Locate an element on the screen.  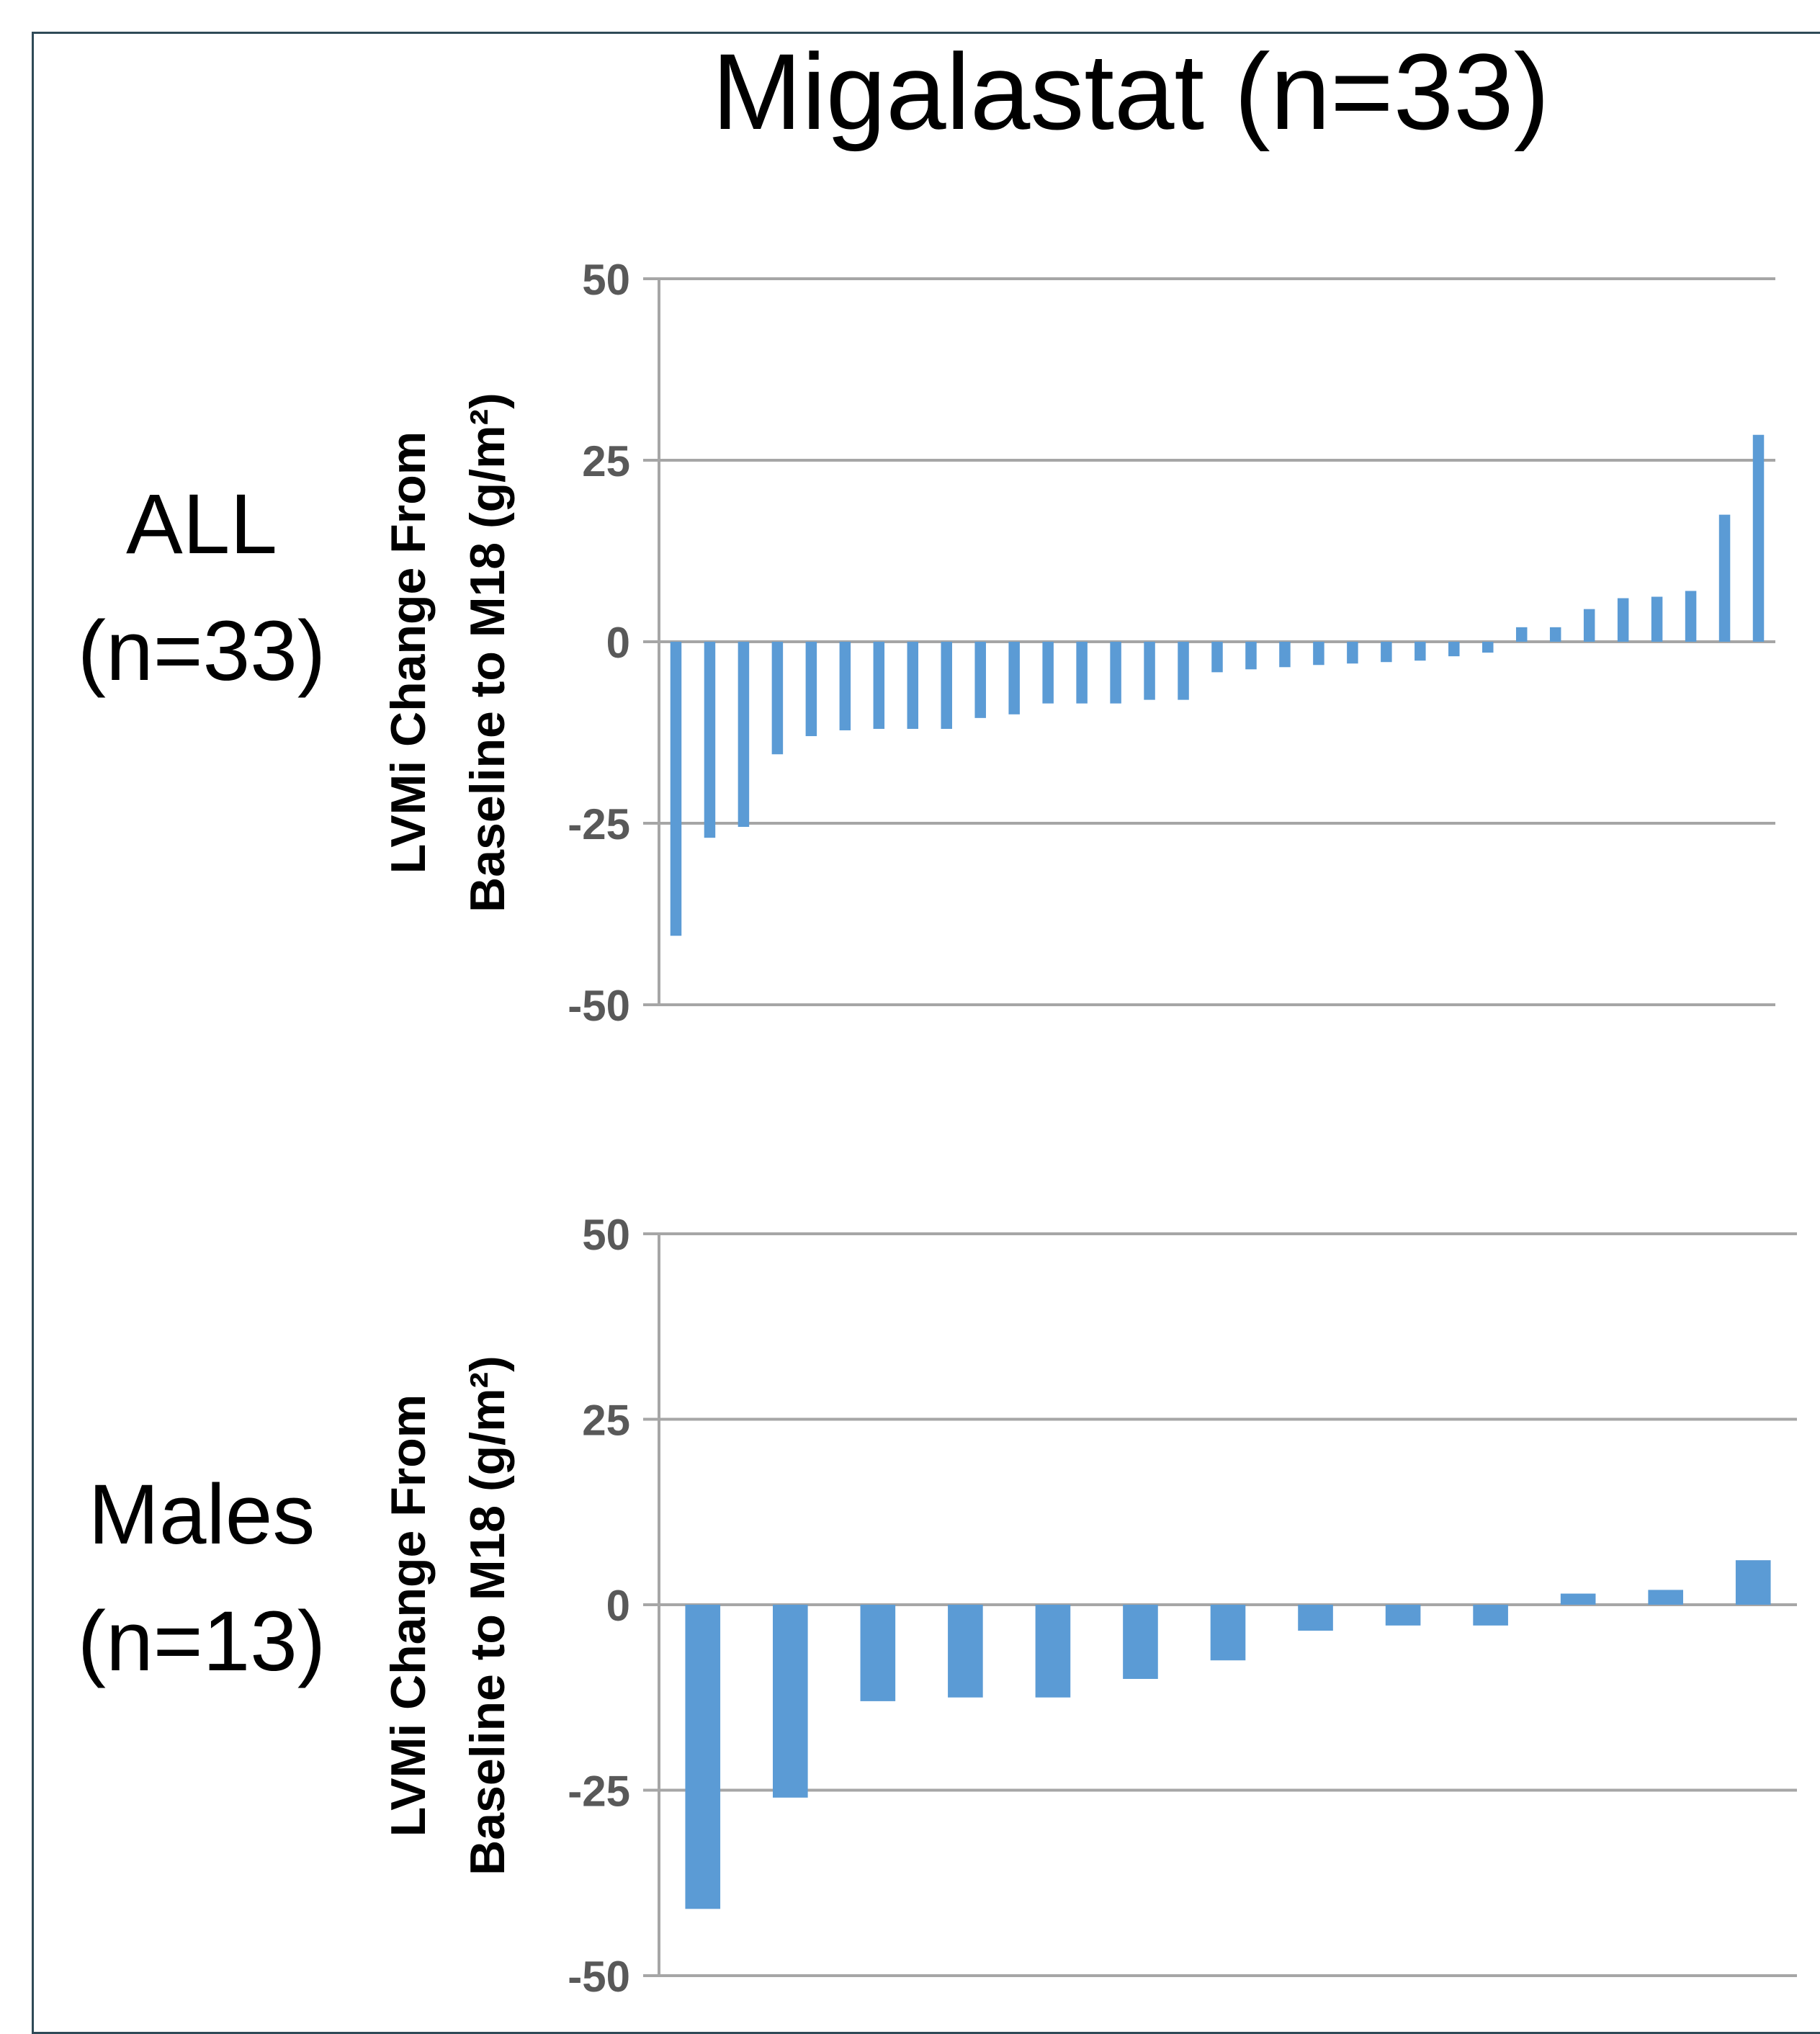
row-label-males-count: (n=13) is located at coordinates (201, 1641).